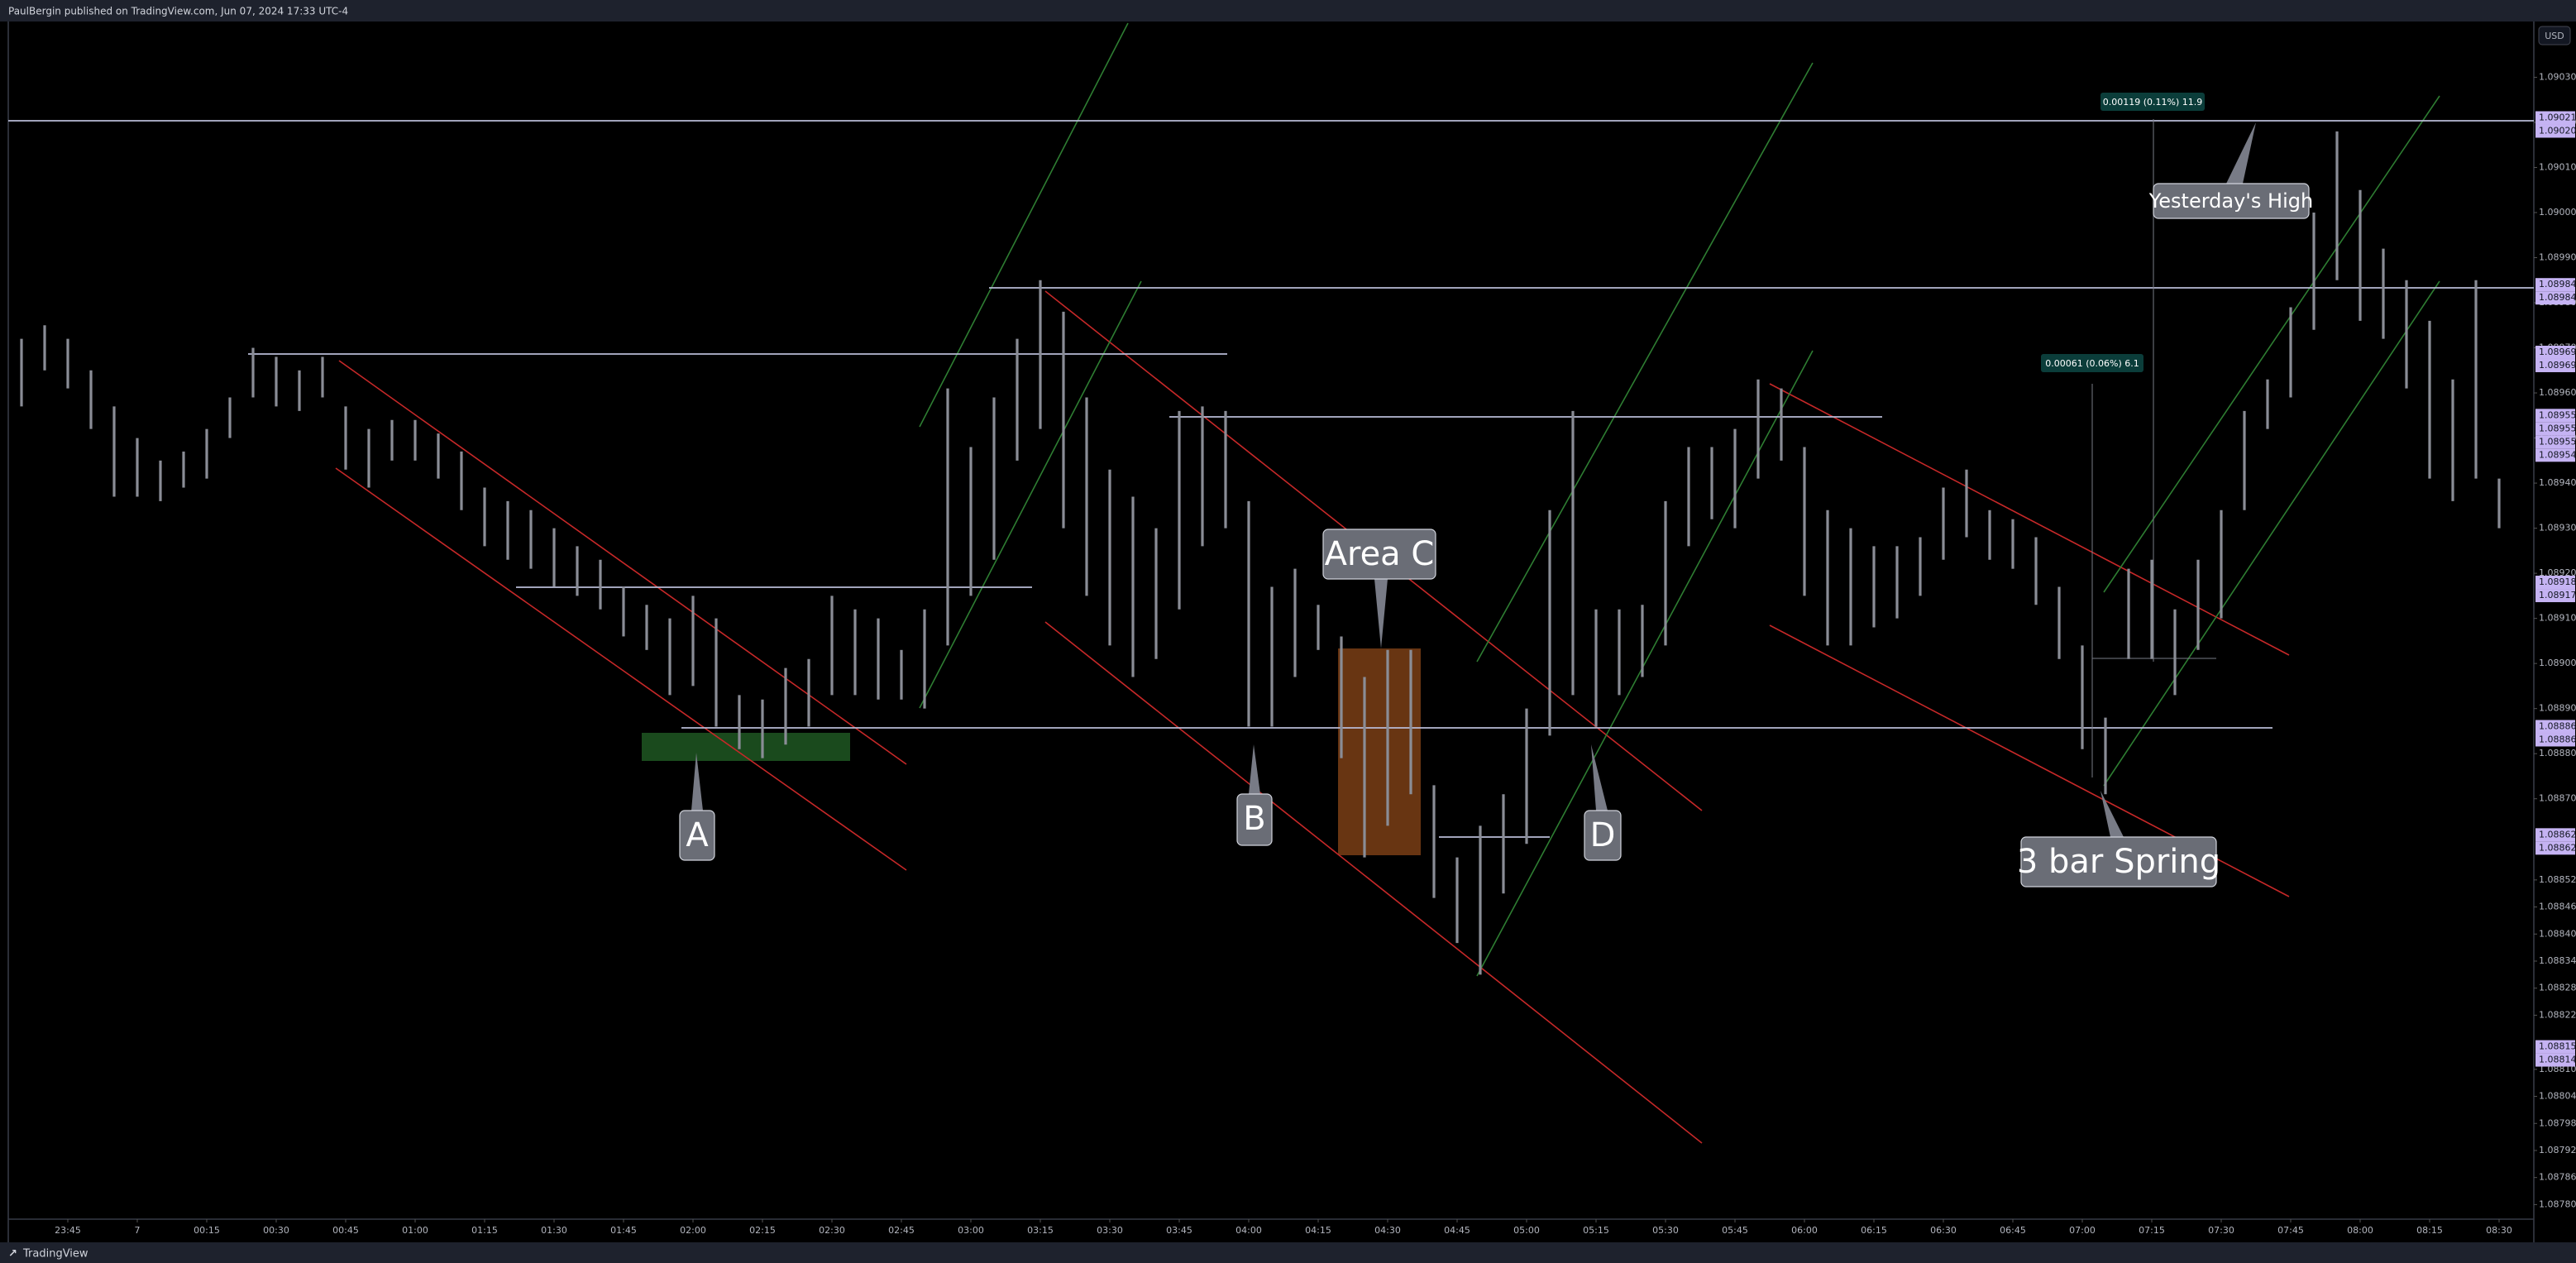  What do you see at coordinates (2092, 363) in the screenshot?
I see `measure-label: 0.00061 (0.06%) 6.1` at bounding box center [2092, 363].